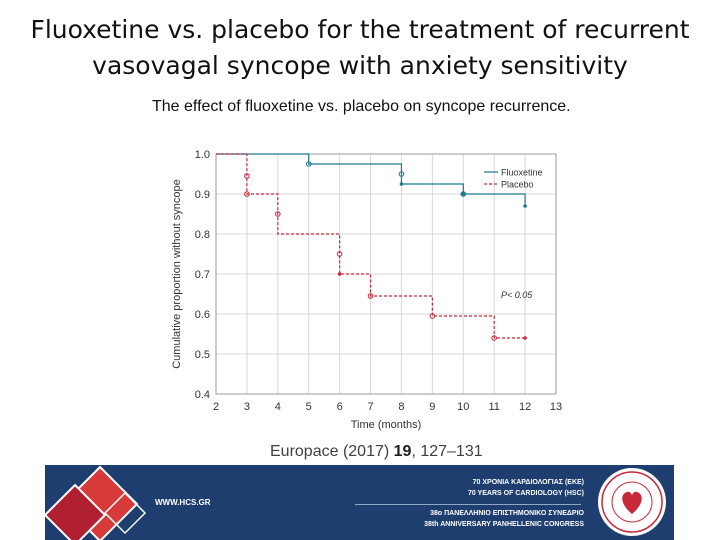 This screenshot has width=720, height=540. What do you see at coordinates (632, 502) in the screenshot?
I see `society-seal-icon` at bounding box center [632, 502].